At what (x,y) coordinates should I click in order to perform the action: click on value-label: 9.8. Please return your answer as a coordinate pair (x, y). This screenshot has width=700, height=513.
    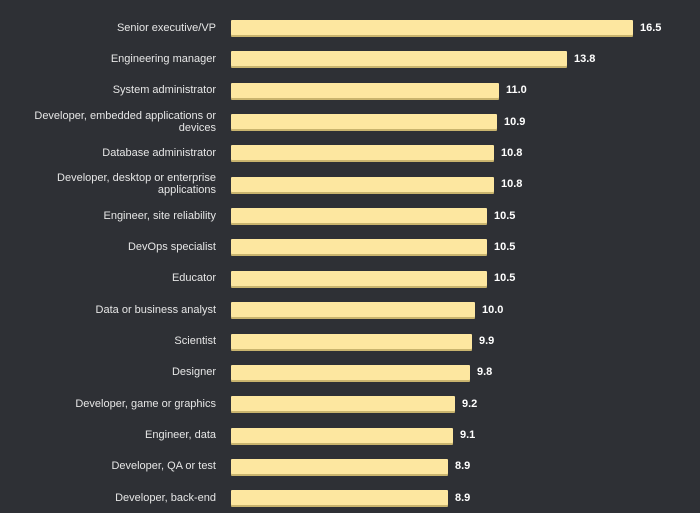
    Looking at the image, I should click on (485, 372).